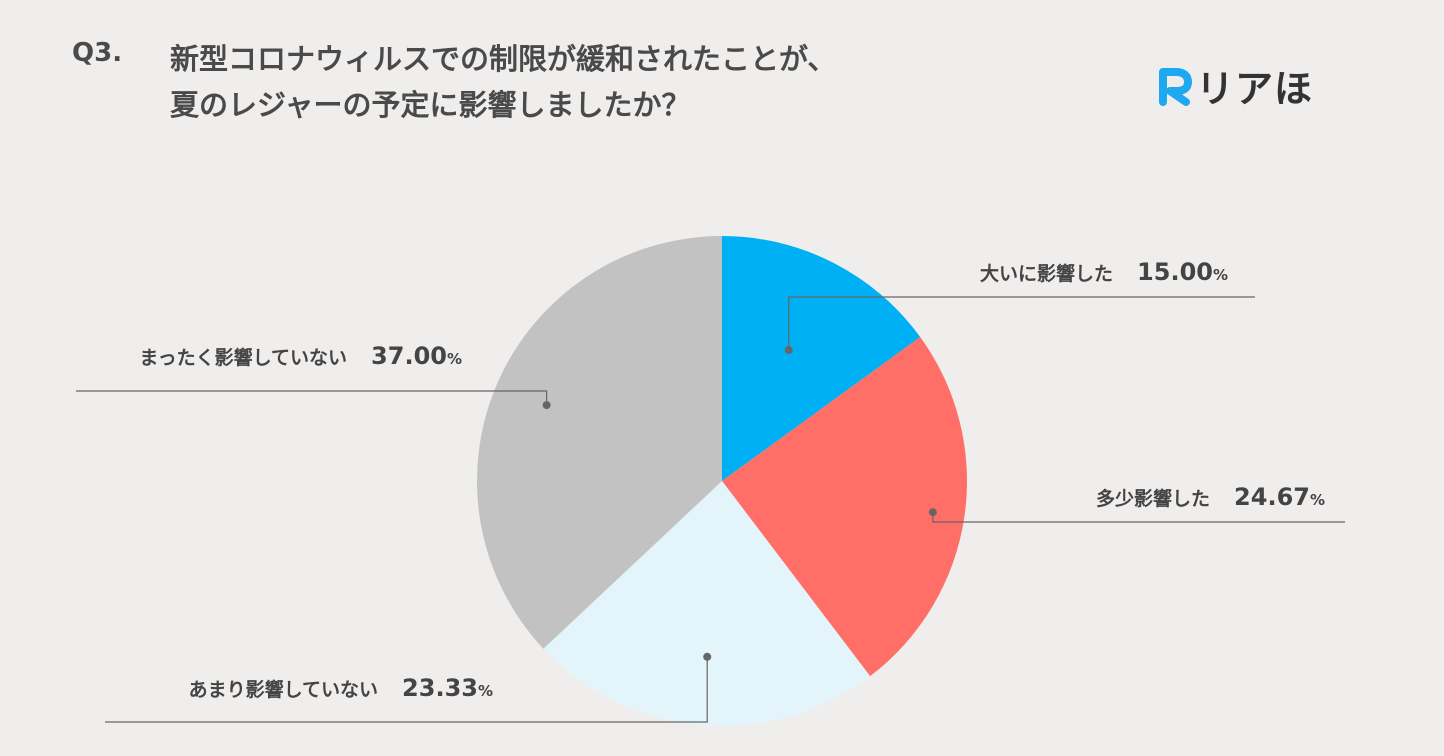 This screenshot has height=756, width=1444. Describe the element at coordinates (300, 356) in the screenshot. I see `slice-label: まったく影響していない 37.00%` at that location.